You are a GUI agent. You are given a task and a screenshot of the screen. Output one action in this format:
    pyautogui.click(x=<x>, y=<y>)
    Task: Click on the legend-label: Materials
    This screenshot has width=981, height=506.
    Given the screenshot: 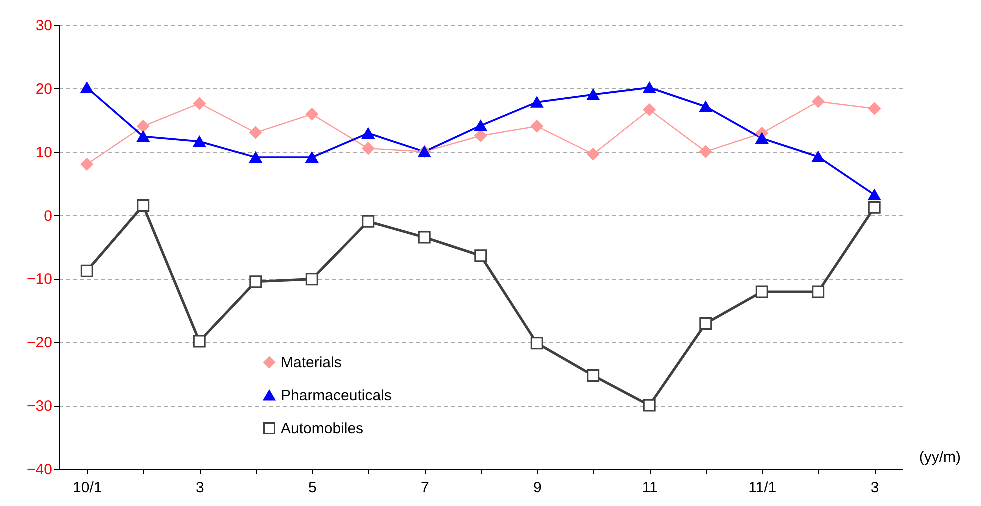 What is the action you would take?
    pyautogui.click(x=311, y=363)
    